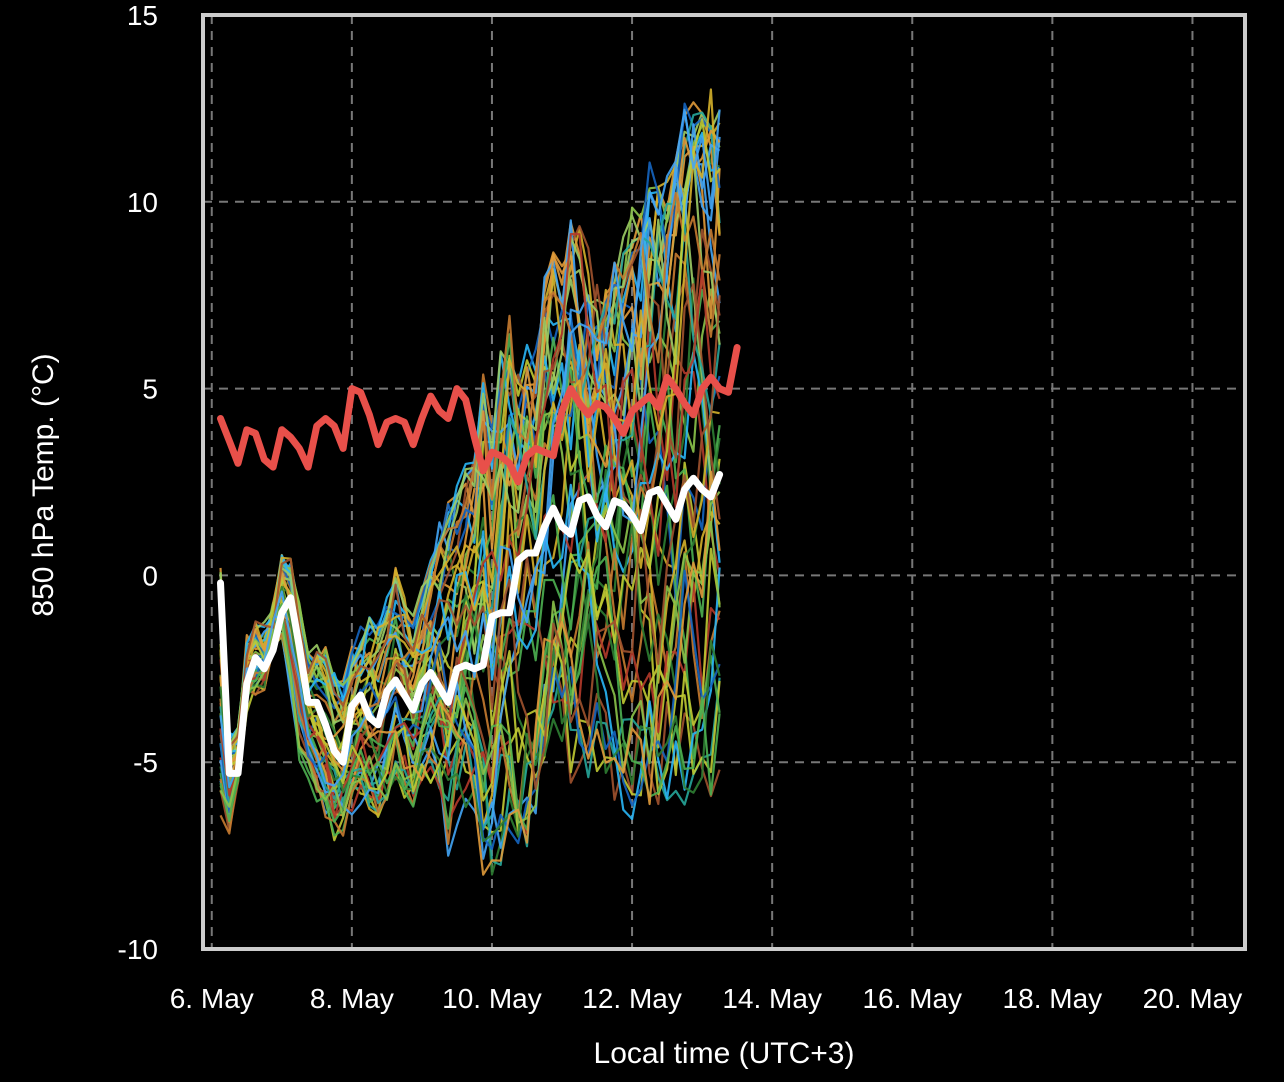 The height and width of the screenshot is (1082, 1284). I want to click on x-tick-label: 18. May, so click(1053, 998).